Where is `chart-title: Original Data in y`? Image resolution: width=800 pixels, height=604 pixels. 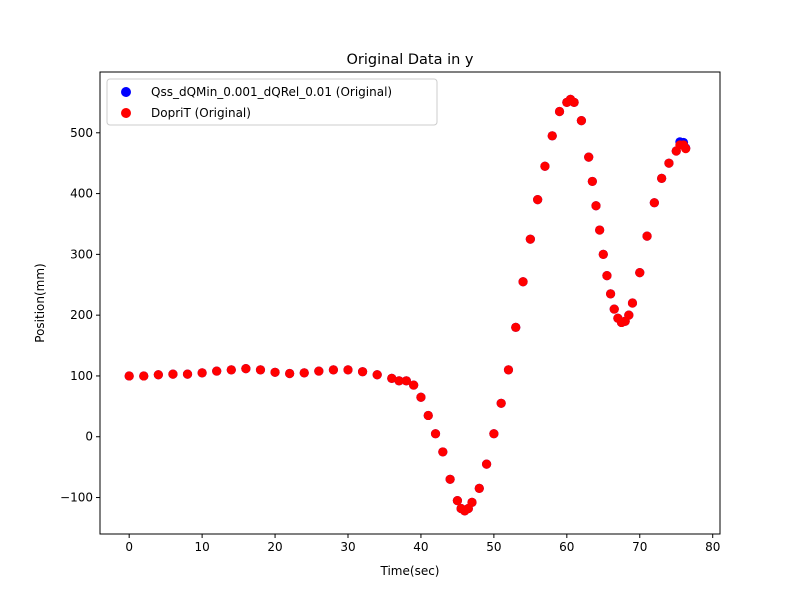
chart-title: Original Data in y is located at coordinates (410, 60).